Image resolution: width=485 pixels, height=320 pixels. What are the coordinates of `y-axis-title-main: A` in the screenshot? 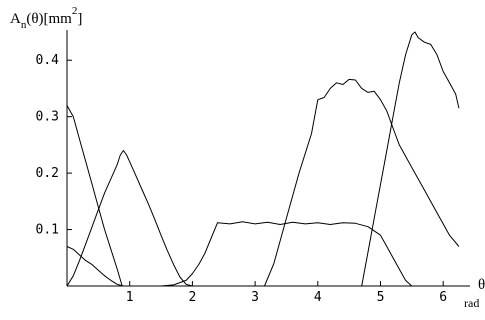 It's located at (15, 19).